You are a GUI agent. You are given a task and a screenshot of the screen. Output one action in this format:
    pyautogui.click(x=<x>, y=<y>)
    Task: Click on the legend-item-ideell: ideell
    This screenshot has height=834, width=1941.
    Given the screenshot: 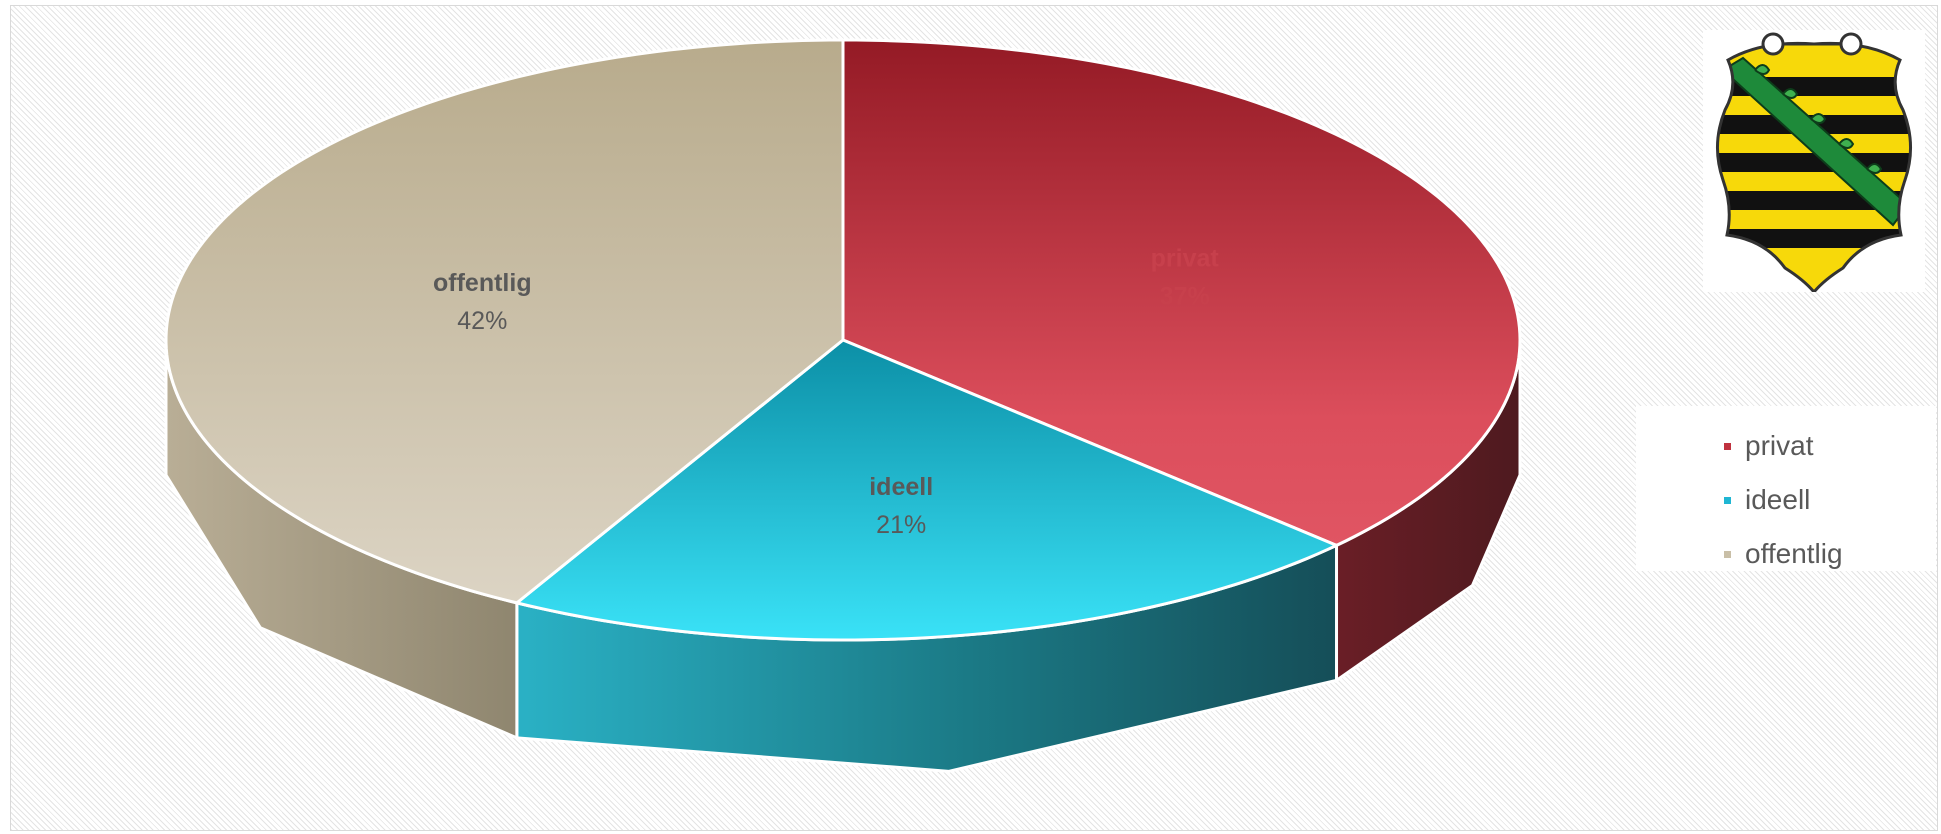 What is the action you would take?
    pyautogui.click(x=1767, y=500)
    